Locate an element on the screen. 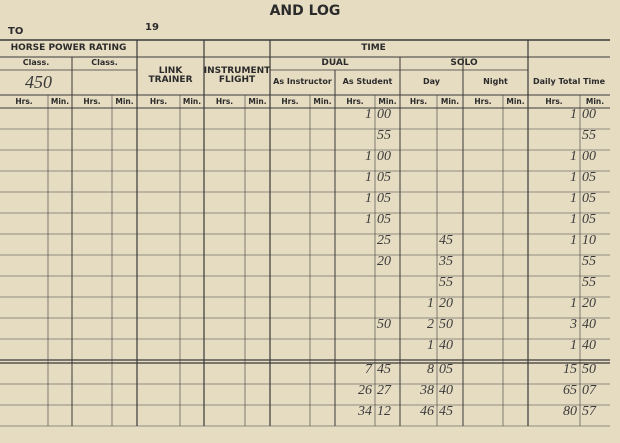 The image size is (620, 443). hp-header: HORSE POWER RATING is located at coordinates (68, 47).